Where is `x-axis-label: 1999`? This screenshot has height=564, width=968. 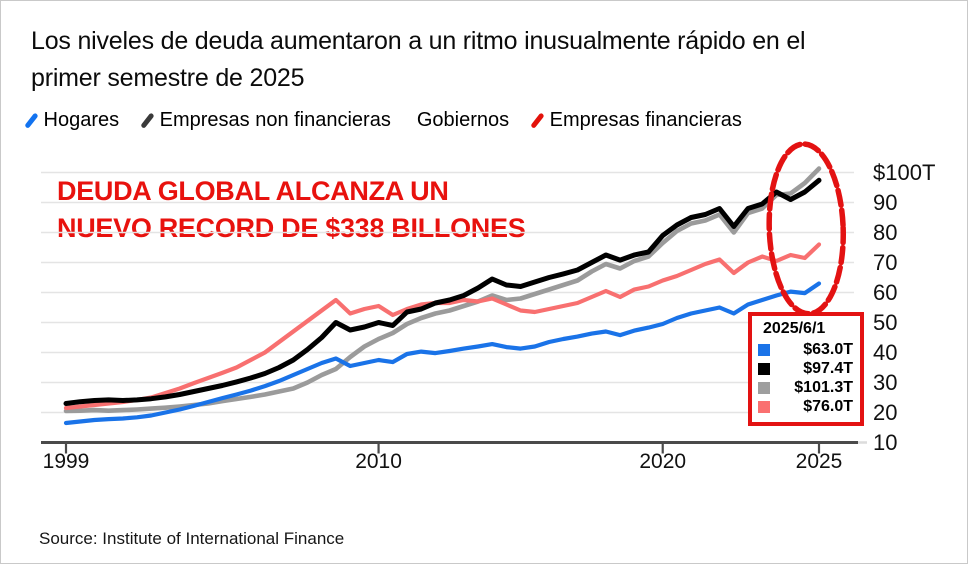
x-axis-label: 1999 is located at coordinates (66, 461).